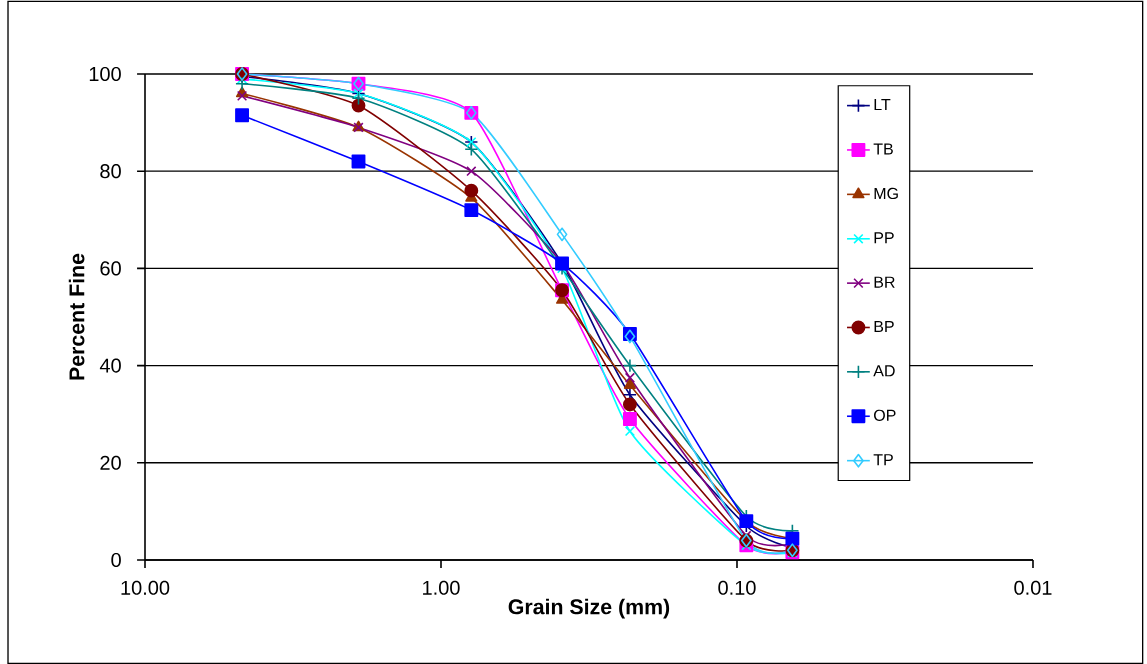  I want to click on x-tick-label: 10.00, so click(145, 587).